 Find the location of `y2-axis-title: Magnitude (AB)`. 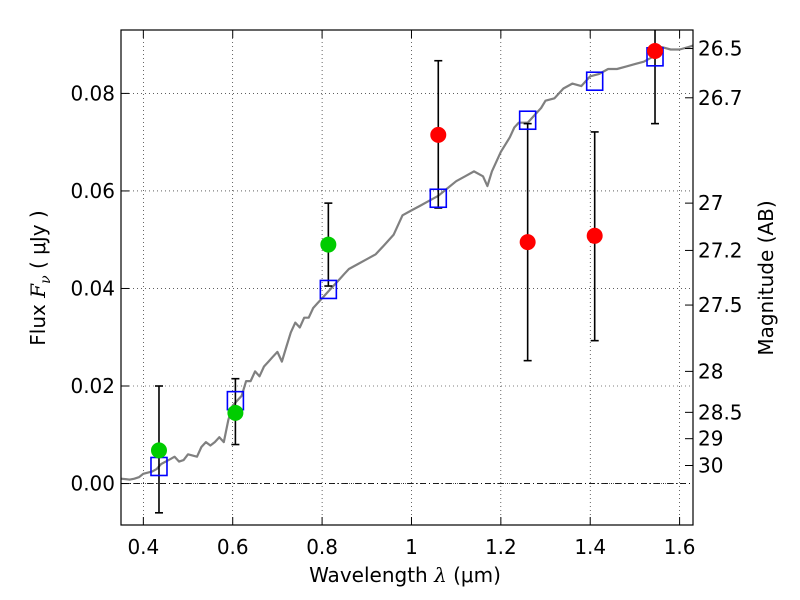

y2-axis-title: Magnitude (AB) is located at coordinates (766, 277).